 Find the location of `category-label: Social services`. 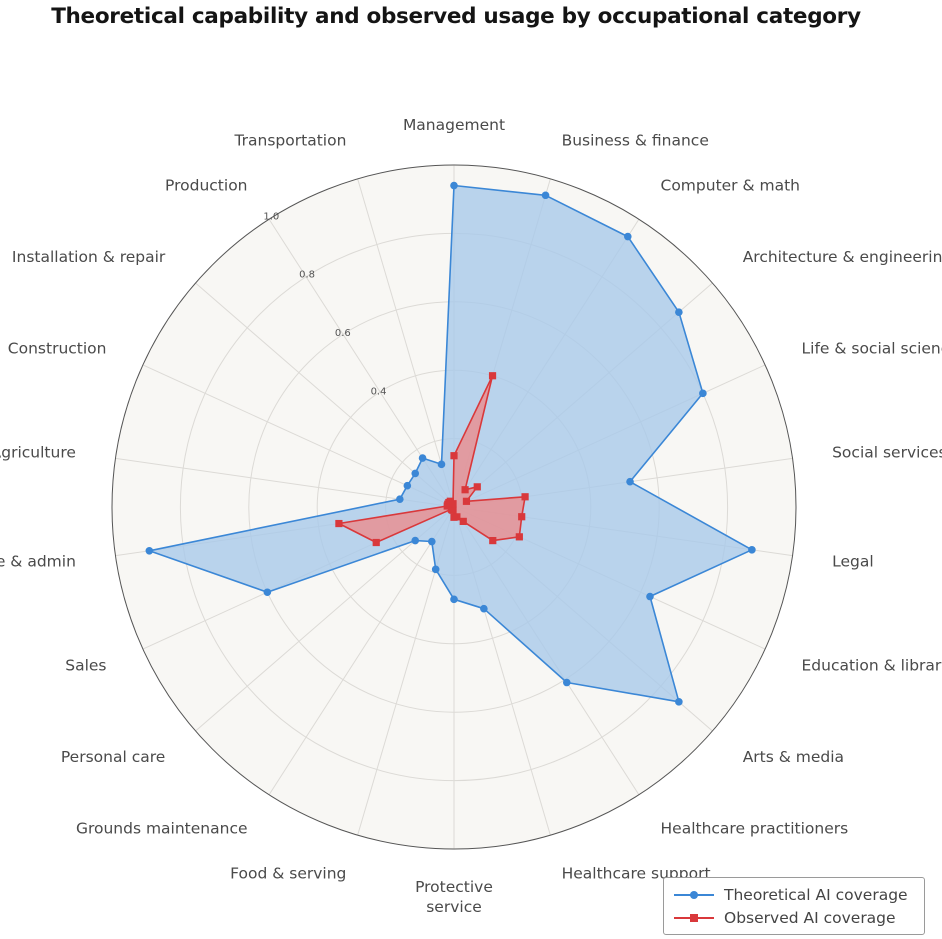

category-label: Social services is located at coordinates (887, 453).